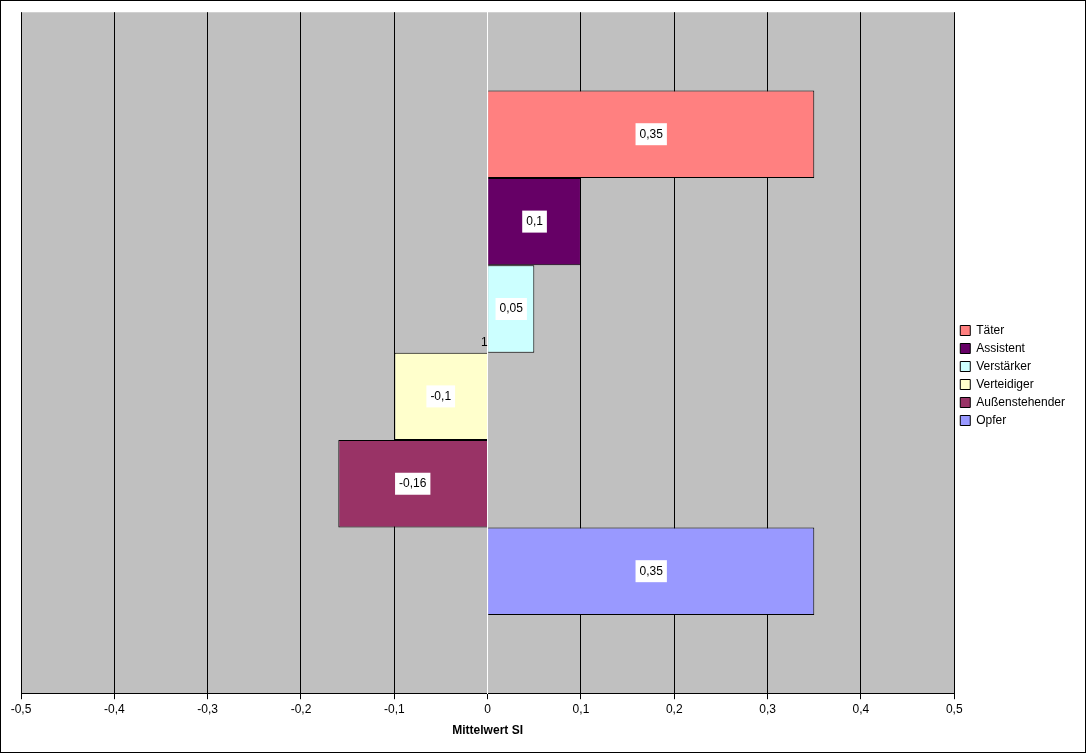 Image resolution: width=1086 pixels, height=753 pixels. I want to click on x-tick-label: -0,2, so click(301, 708).